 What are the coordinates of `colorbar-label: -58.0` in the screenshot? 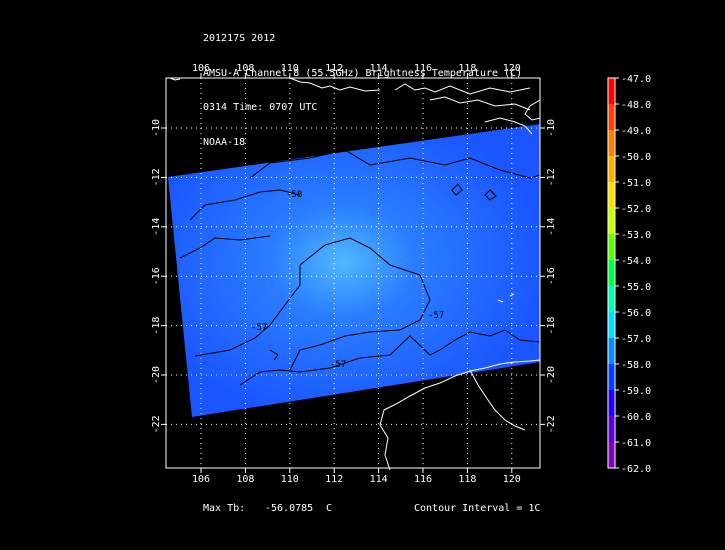 It's located at (636, 365).